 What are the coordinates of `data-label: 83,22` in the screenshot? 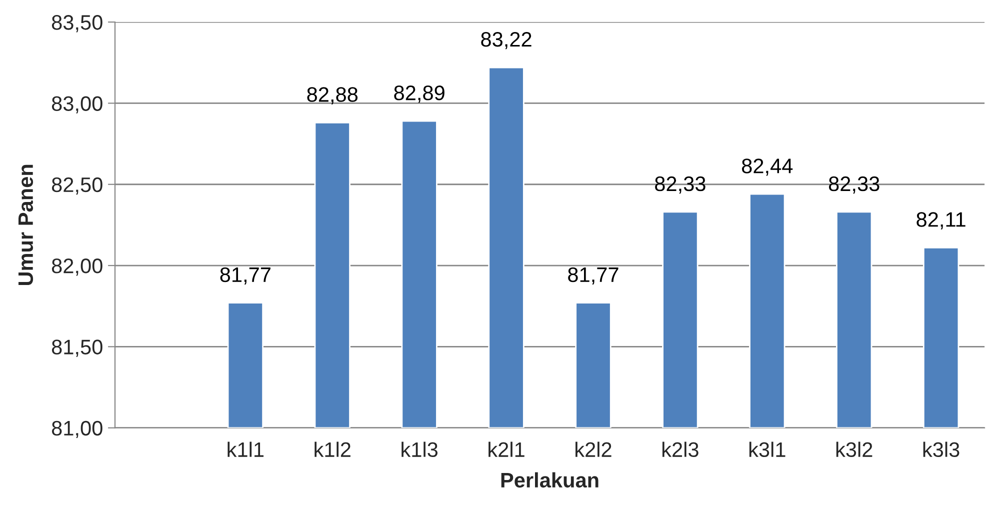 It's located at (506, 41).